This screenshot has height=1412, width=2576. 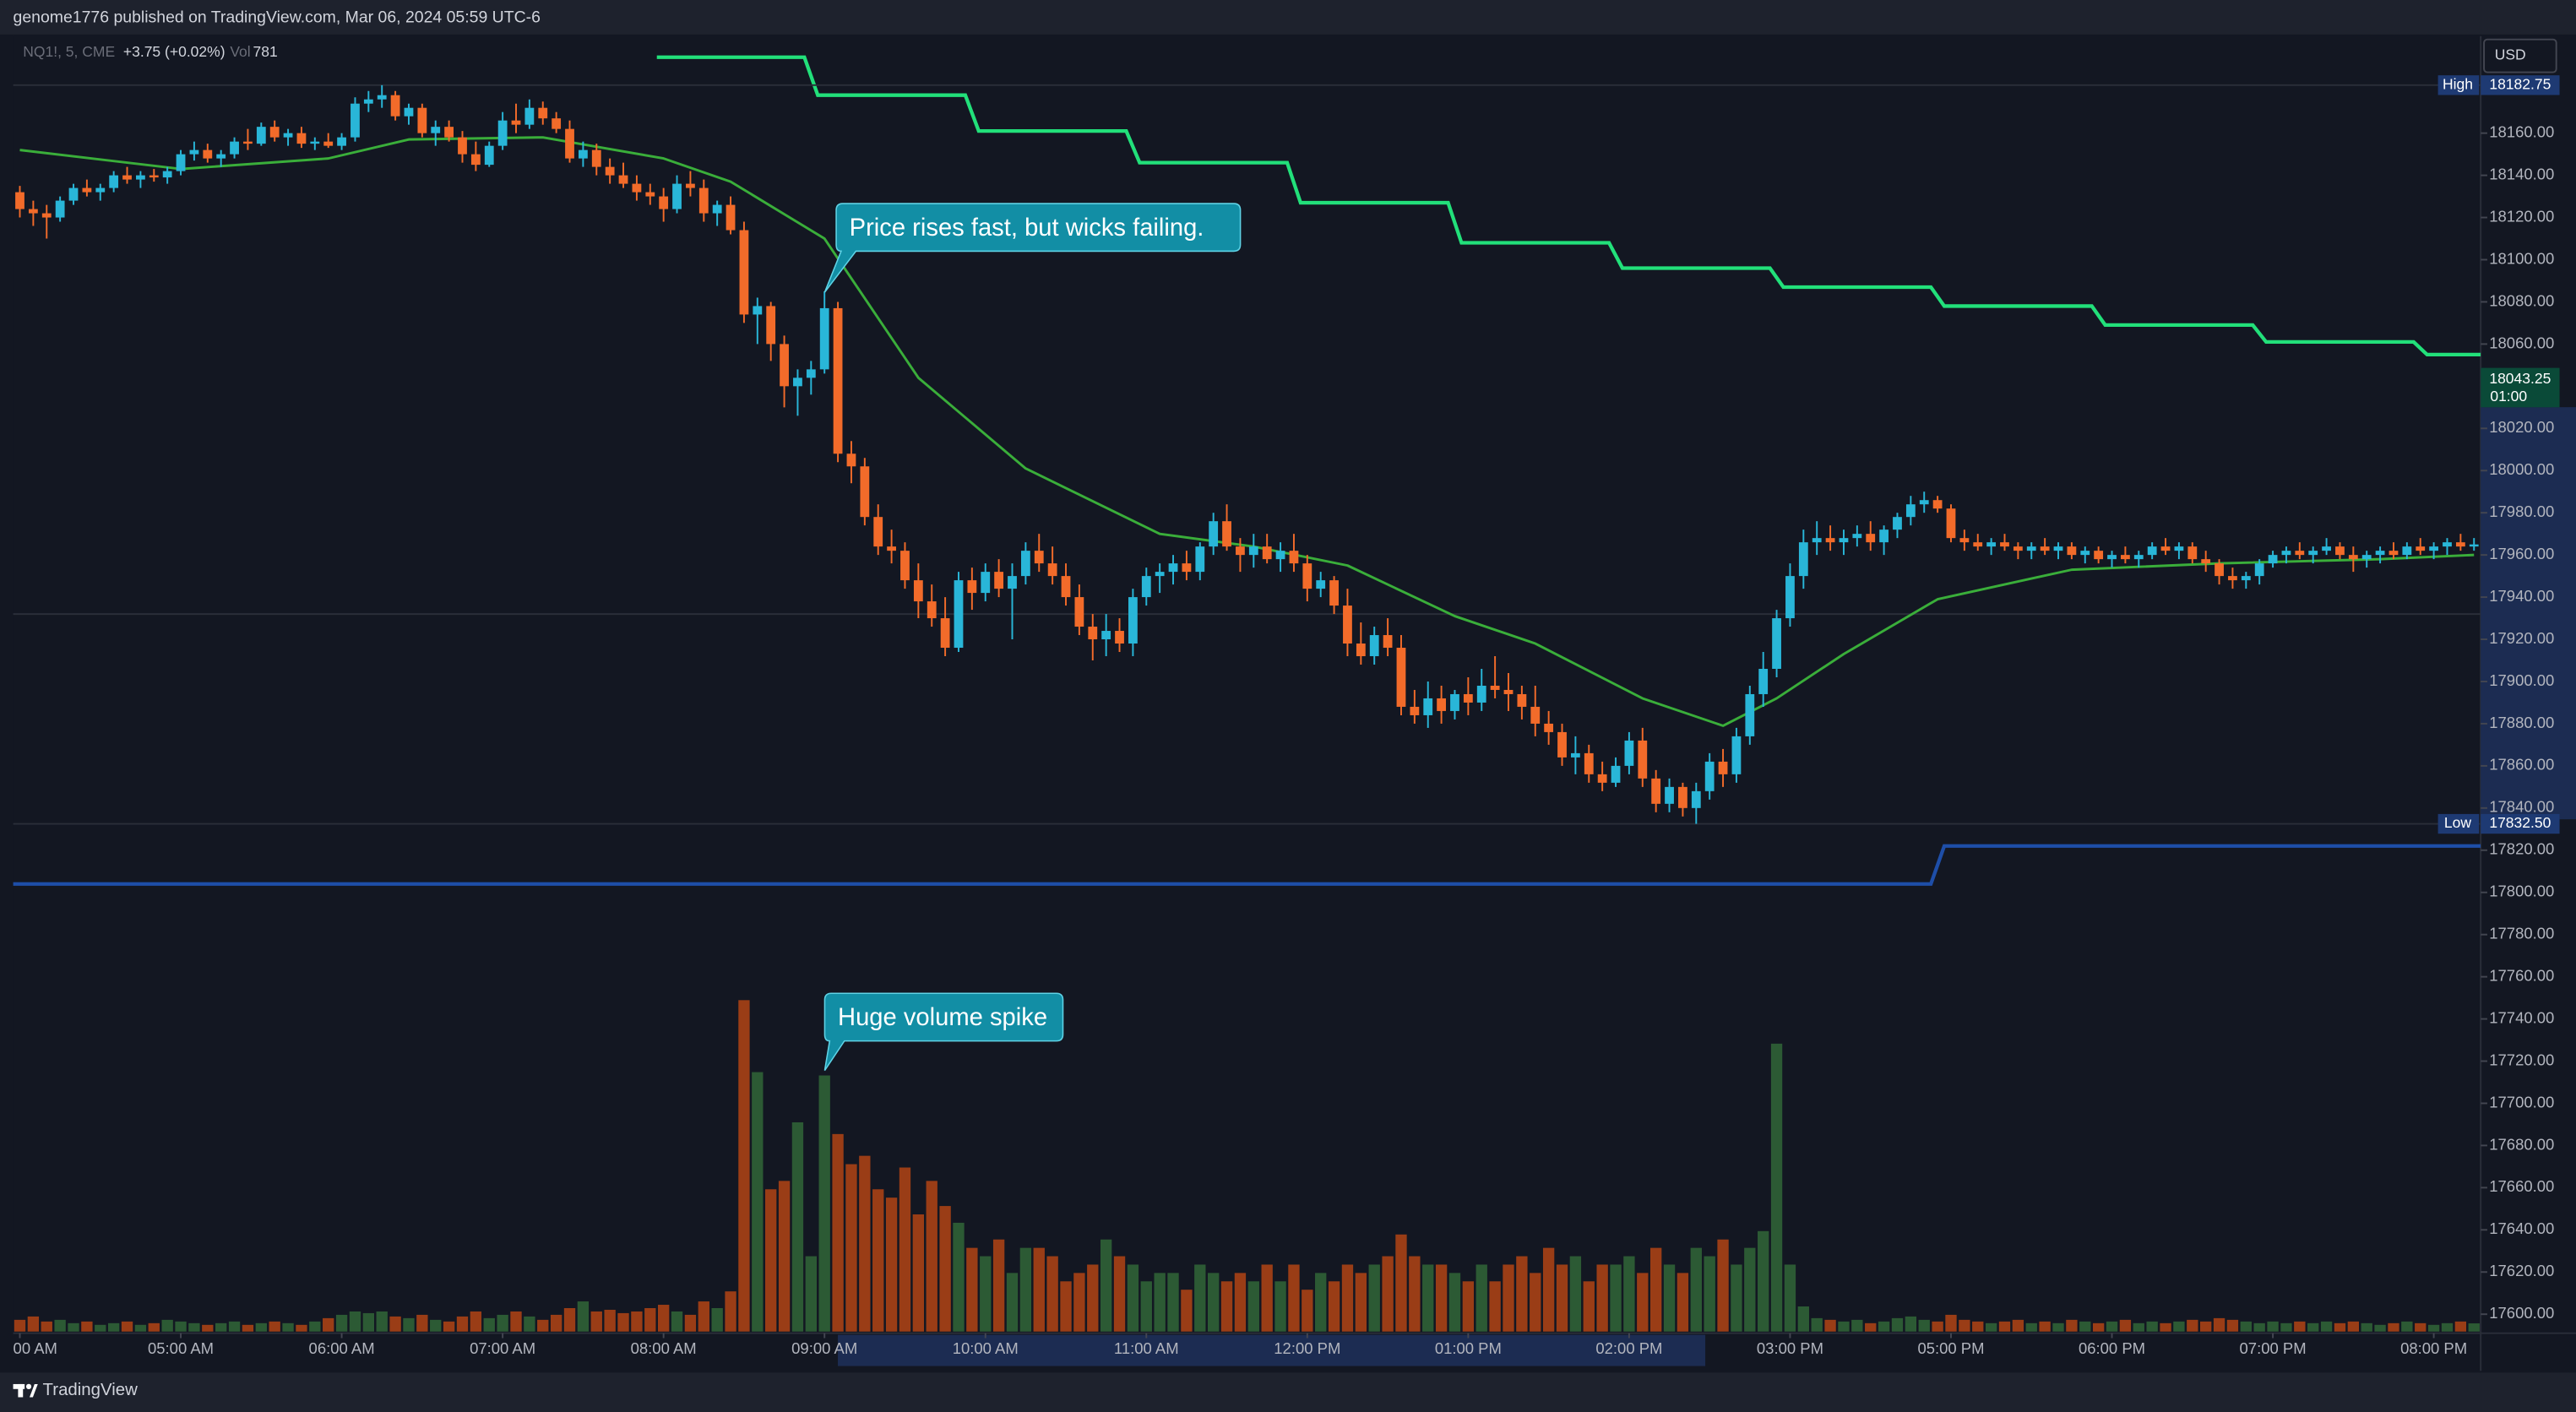 I want to click on x-tick-label: 12:00 PM, so click(x=1307, y=1348).